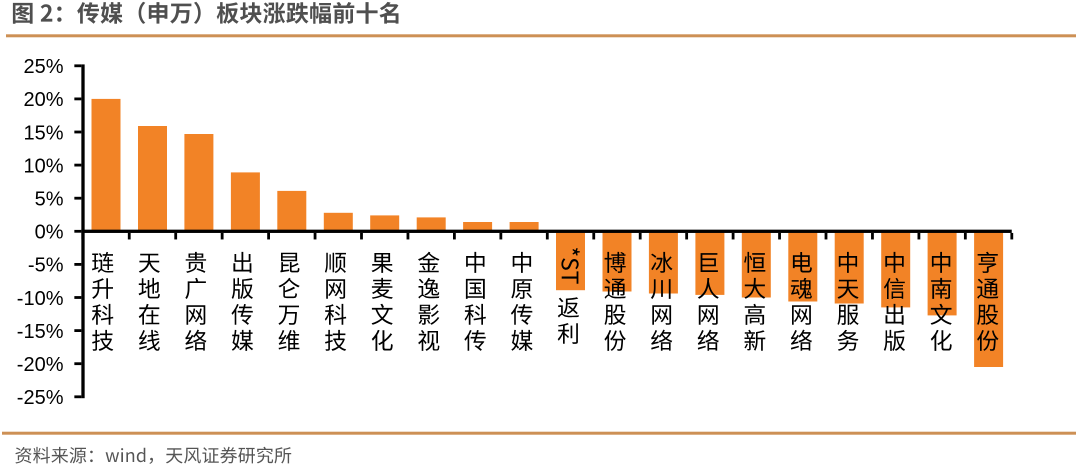 The height and width of the screenshot is (472, 1080). What do you see at coordinates (40, 332) in the screenshot?
I see `svg-text: -15%` at bounding box center [40, 332].